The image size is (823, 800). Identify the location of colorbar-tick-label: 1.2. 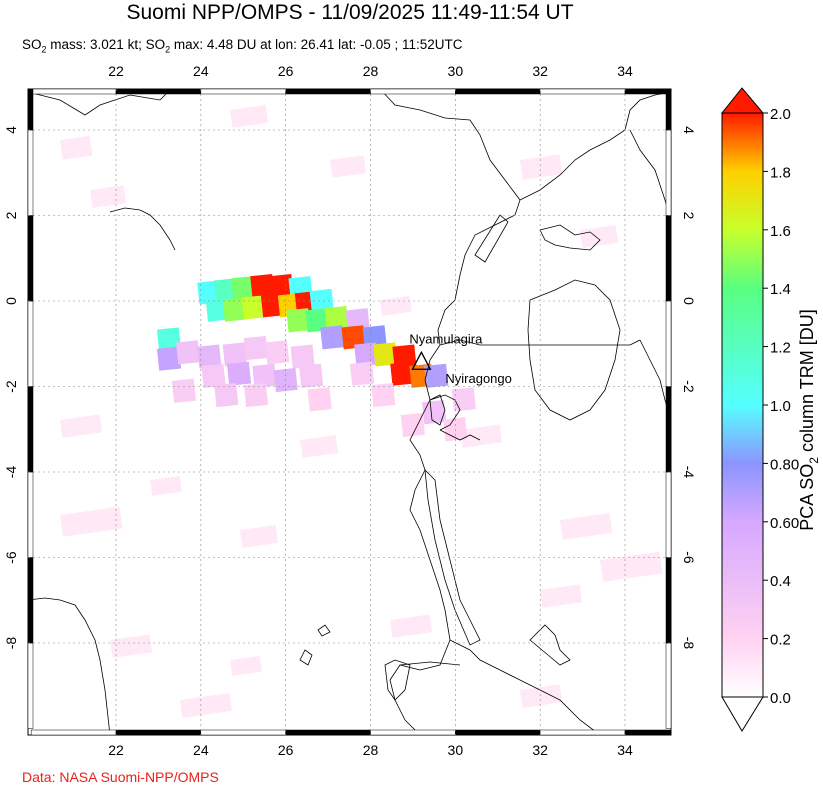
(780, 348).